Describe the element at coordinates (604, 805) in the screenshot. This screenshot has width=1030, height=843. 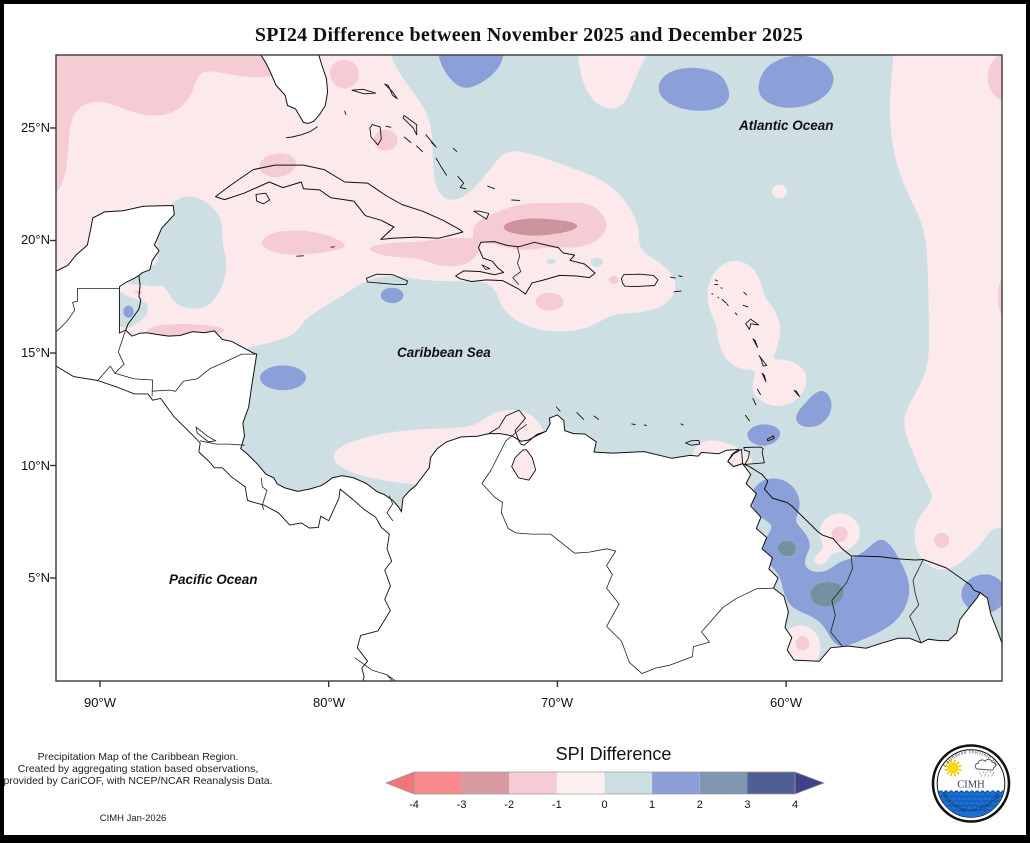
I see `svg-text: 0` at that location.